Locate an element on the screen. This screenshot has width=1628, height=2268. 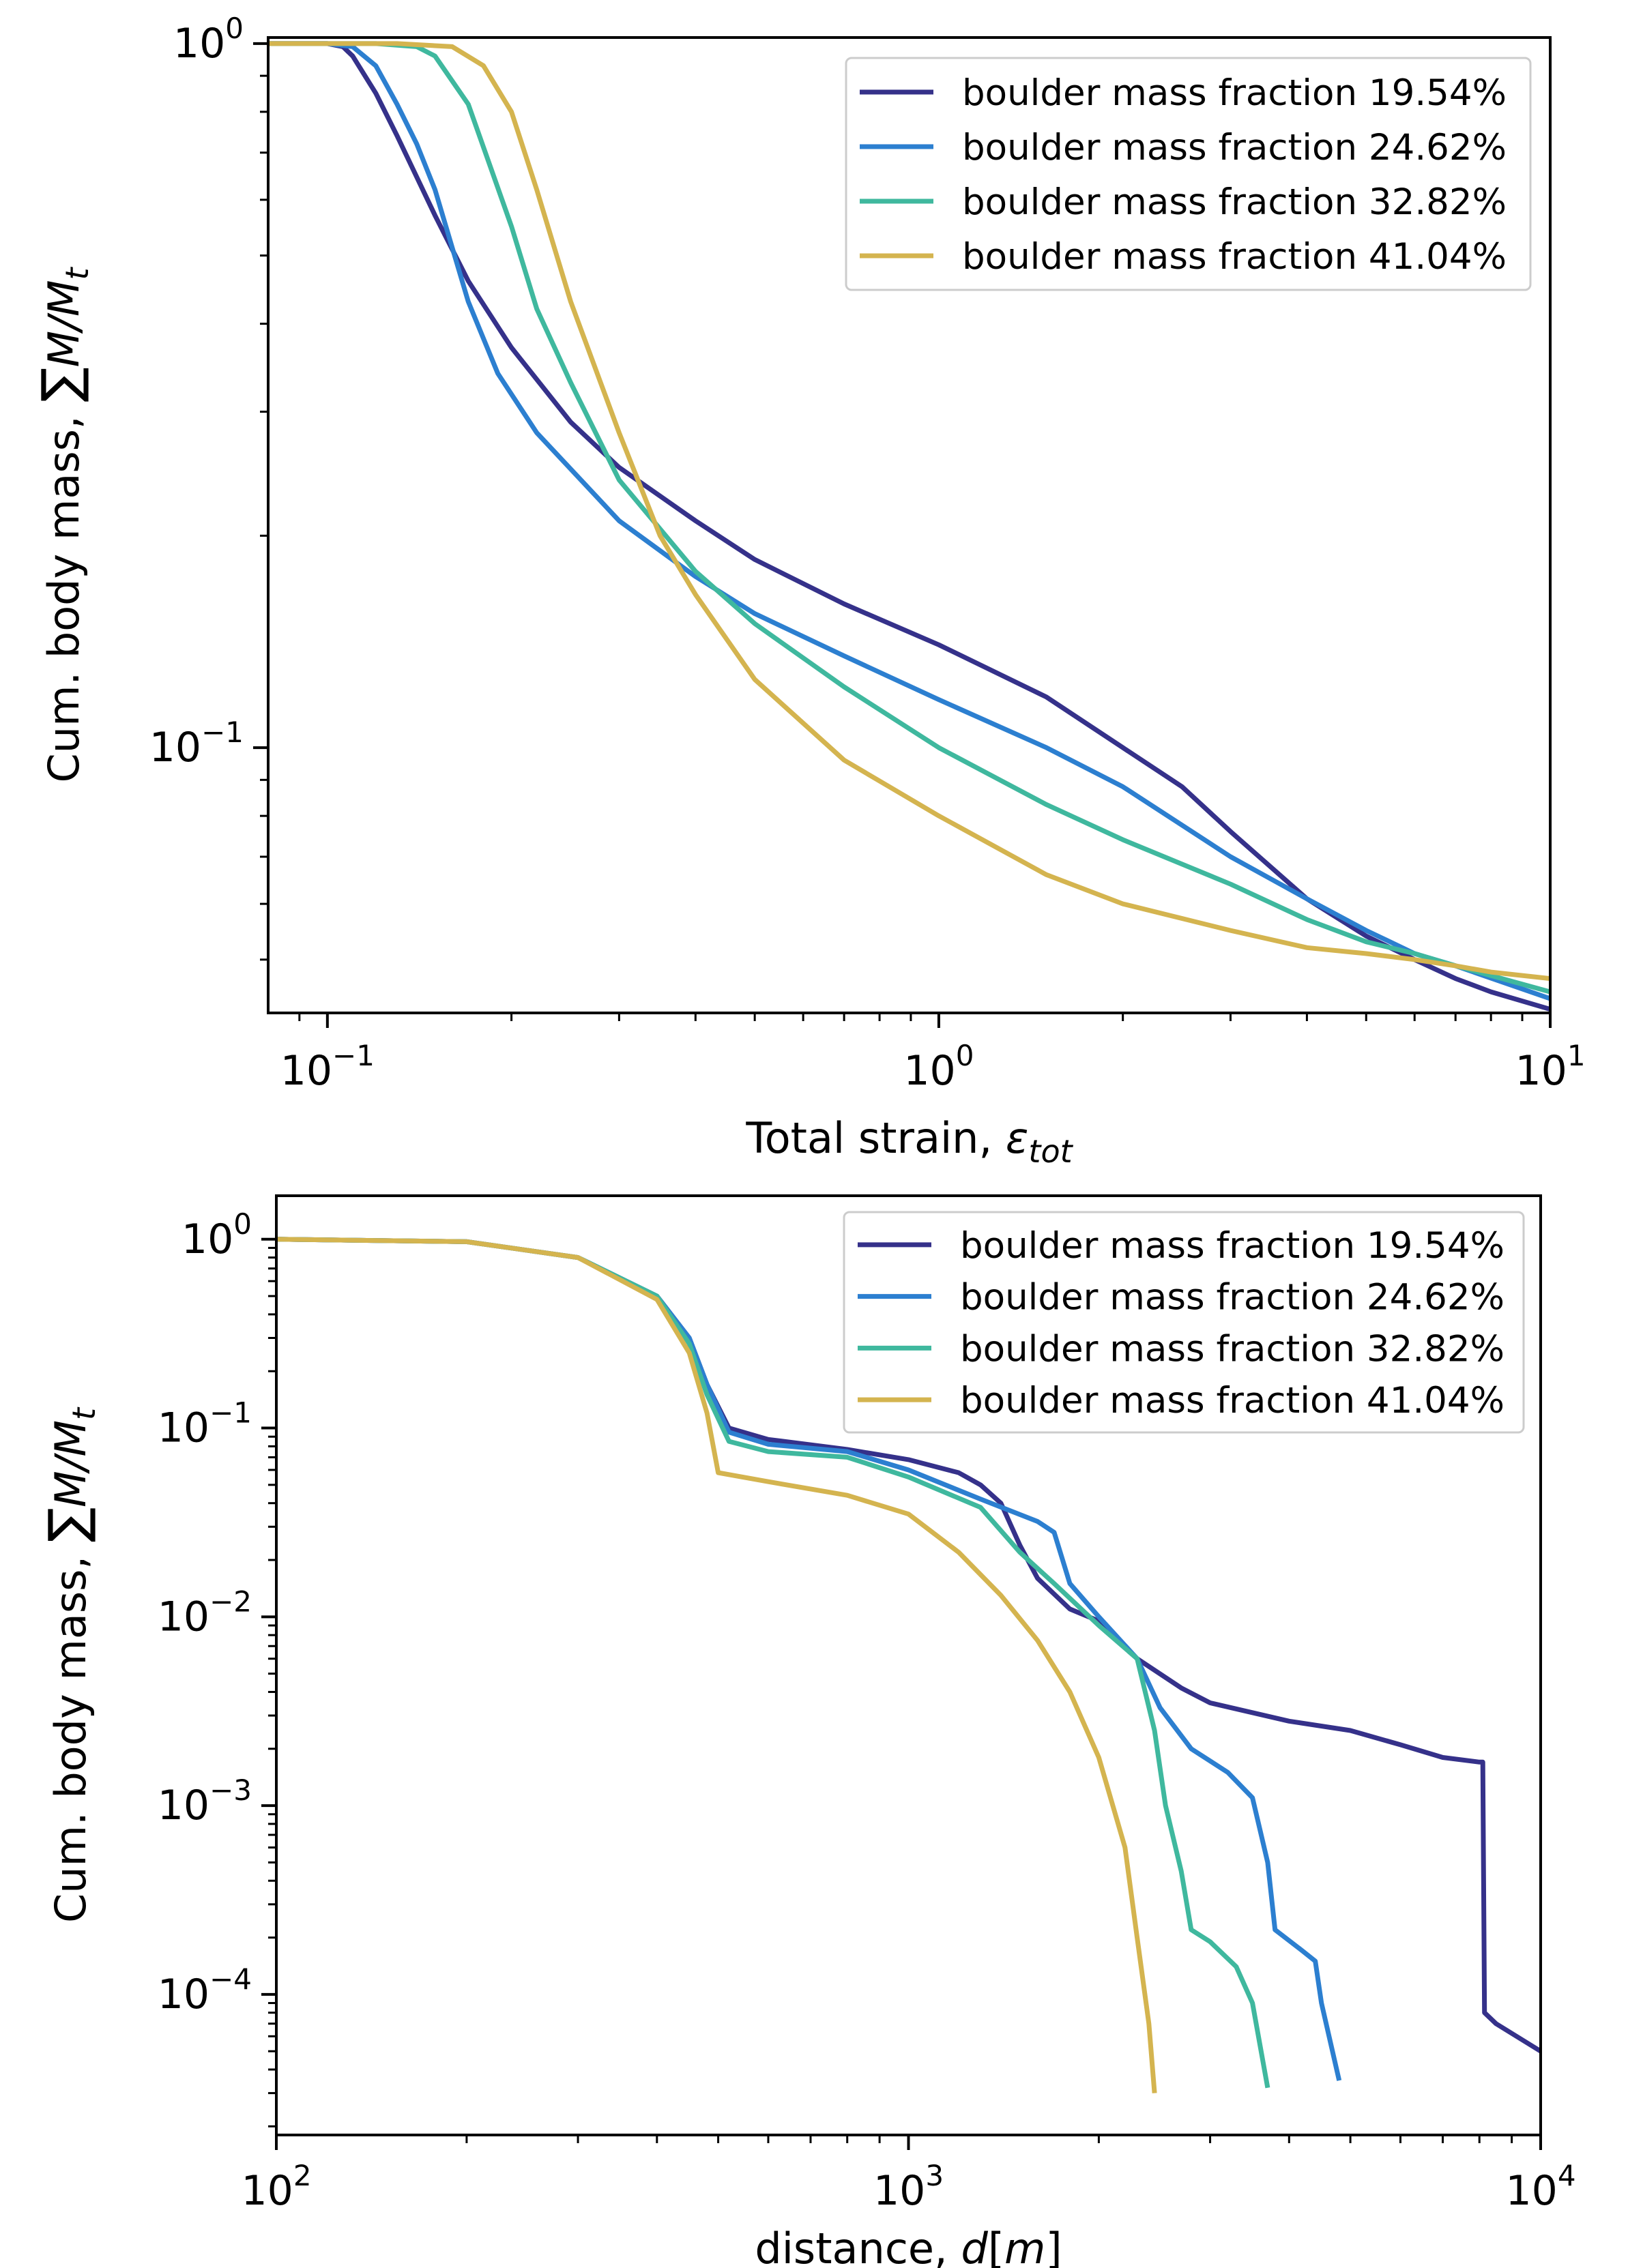
x-axis-label: Total strain, εtot is located at coordinates (909, 1141).